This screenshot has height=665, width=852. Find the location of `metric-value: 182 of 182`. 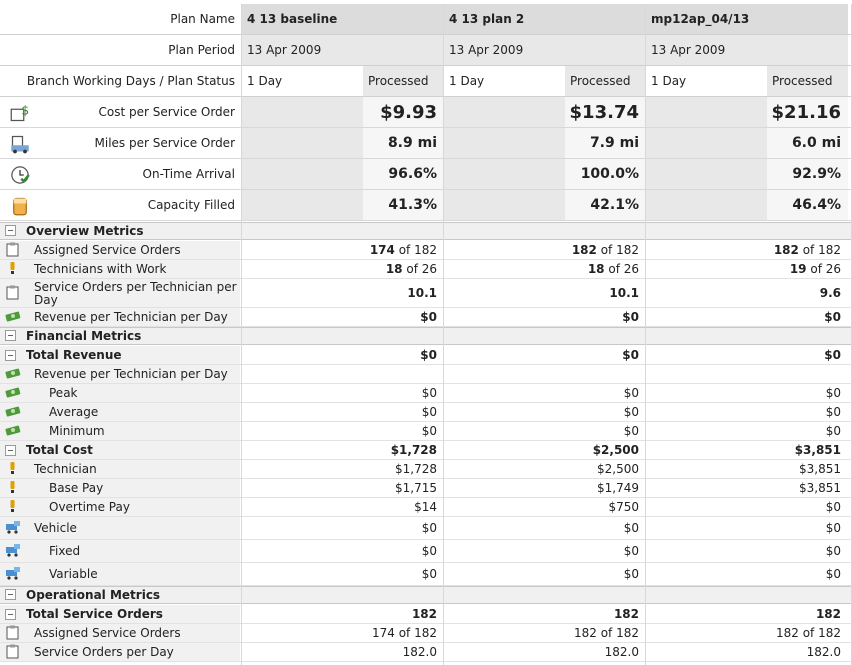

metric-value: 182 of 182 is located at coordinates (747, 250).